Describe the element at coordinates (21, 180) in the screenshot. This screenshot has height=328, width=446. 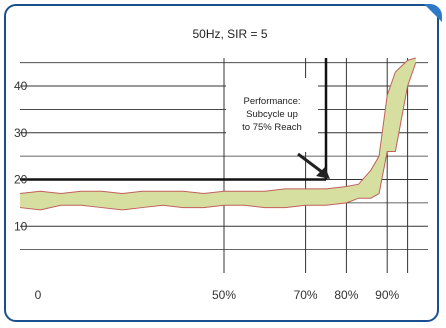
I see `y-tick-label: 20` at that location.